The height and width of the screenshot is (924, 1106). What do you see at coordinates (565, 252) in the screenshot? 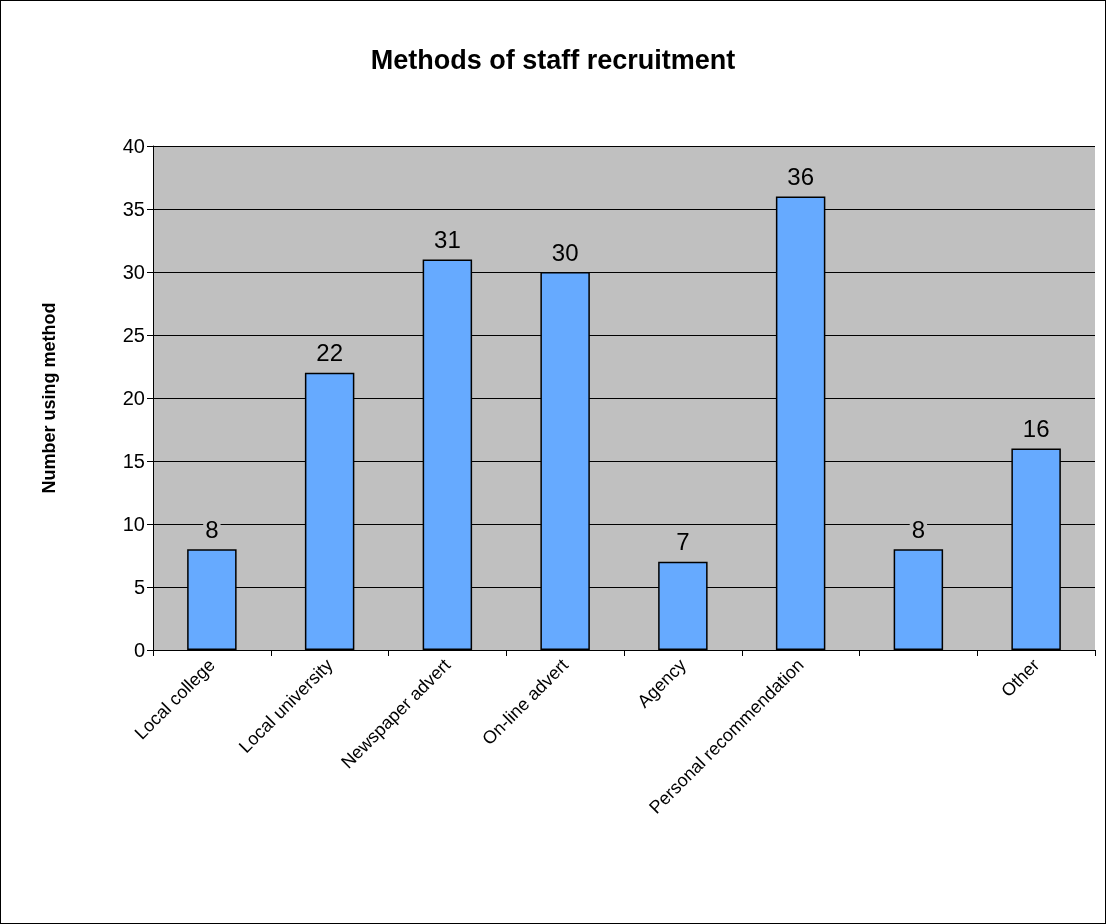
I see `data-label: 30` at bounding box center [565, 252].